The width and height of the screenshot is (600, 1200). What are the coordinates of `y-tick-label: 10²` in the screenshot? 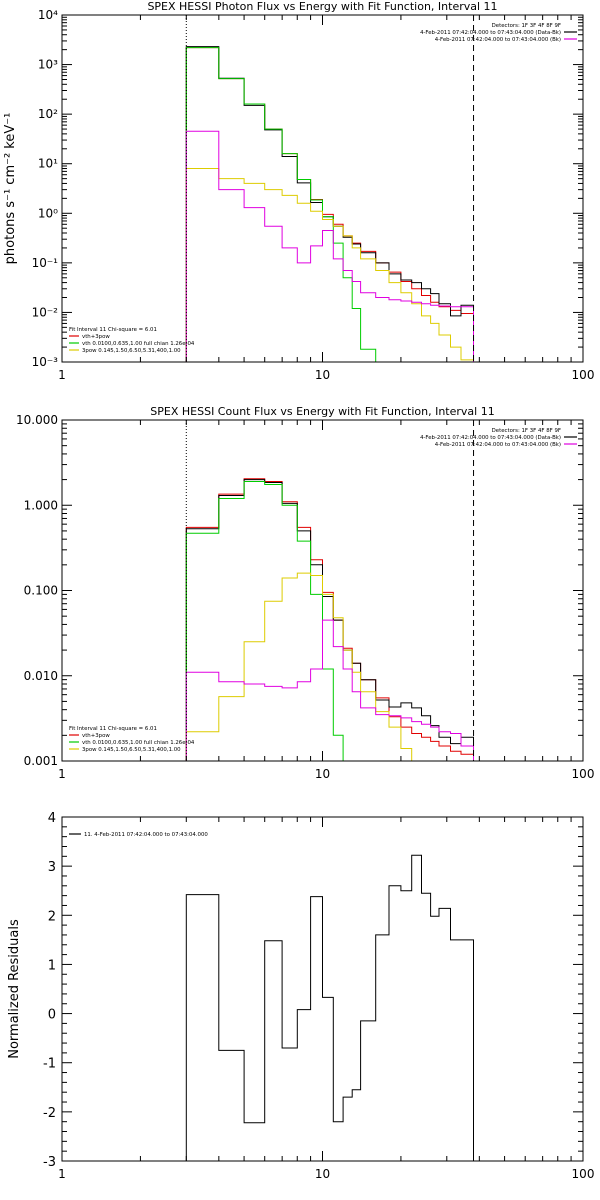 It's located at (48, 114).